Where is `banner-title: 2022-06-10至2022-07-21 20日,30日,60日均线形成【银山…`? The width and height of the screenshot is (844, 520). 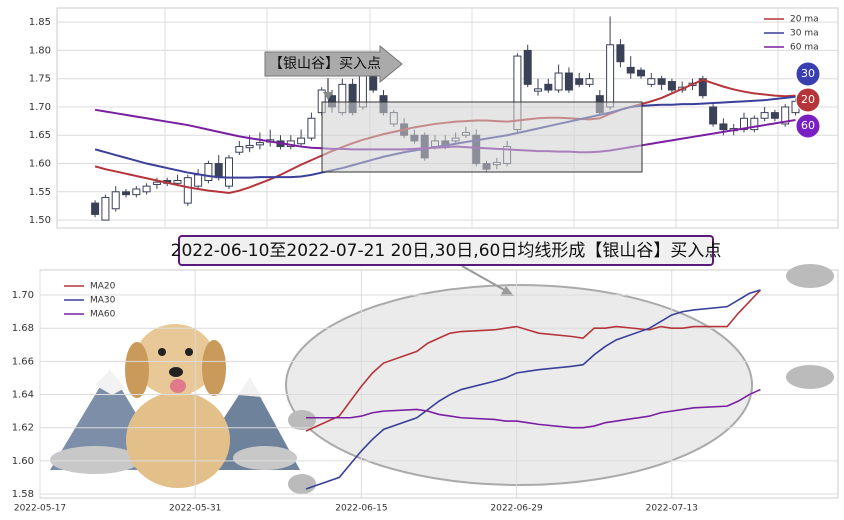 banner-title: 2022-06-10至2022-07-21 20日,30日,60日均线形成【银山… is located at coordinates (446, 251).